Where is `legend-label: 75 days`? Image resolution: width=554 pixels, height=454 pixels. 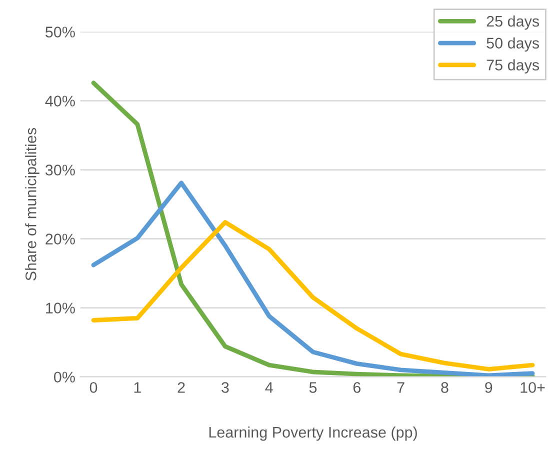 legend-label: 75 days is located at coordinates (513, 66).